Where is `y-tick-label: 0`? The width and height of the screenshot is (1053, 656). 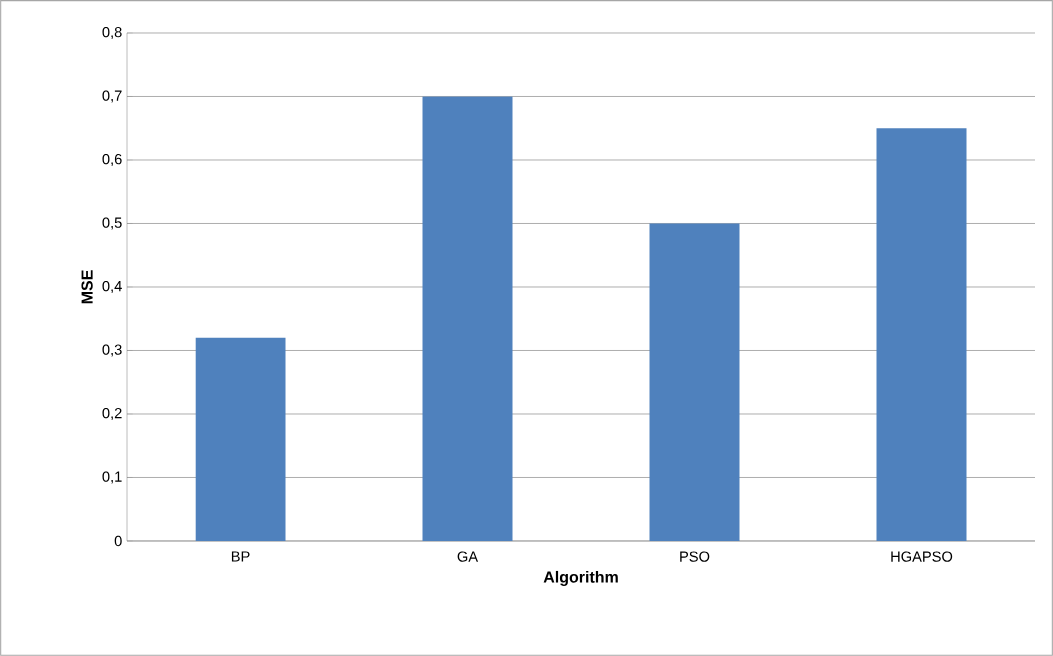
y-tick-label: 0 is located at coordinates (118, 541).